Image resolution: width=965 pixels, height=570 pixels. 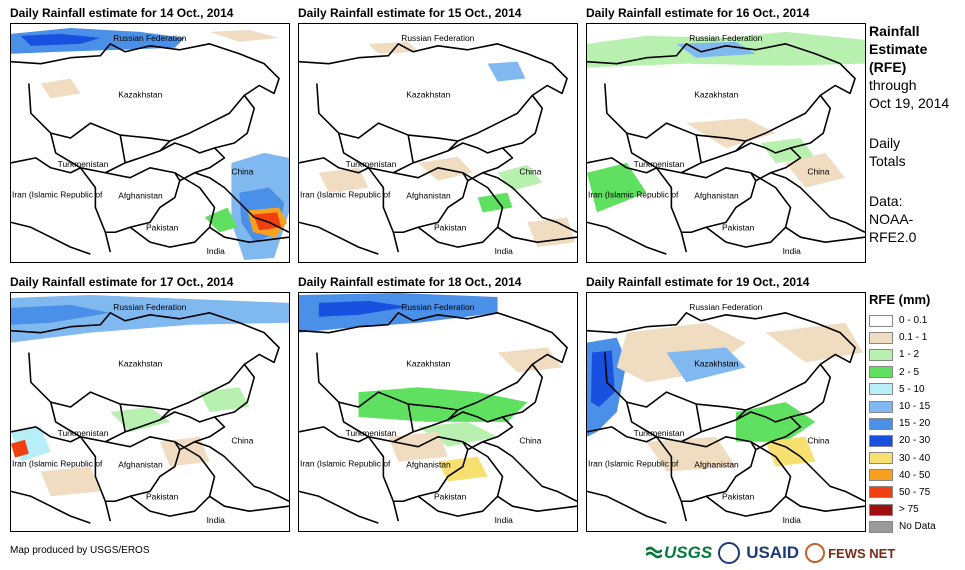 What do you see at coordinates (909, 355) in the screenshot?
I see `legend-label: 1 - 2` at bounding box center [909, 355].